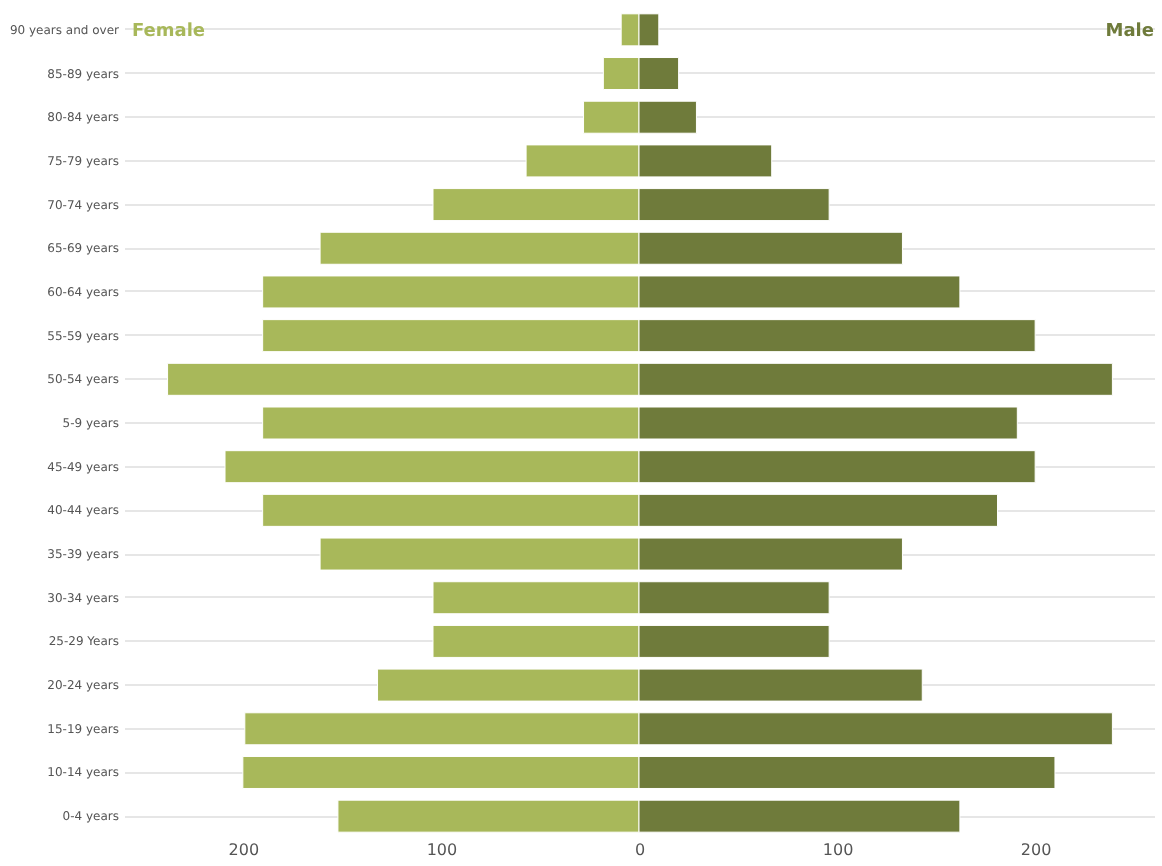  I want to click on text: Female, so click(169, 31).